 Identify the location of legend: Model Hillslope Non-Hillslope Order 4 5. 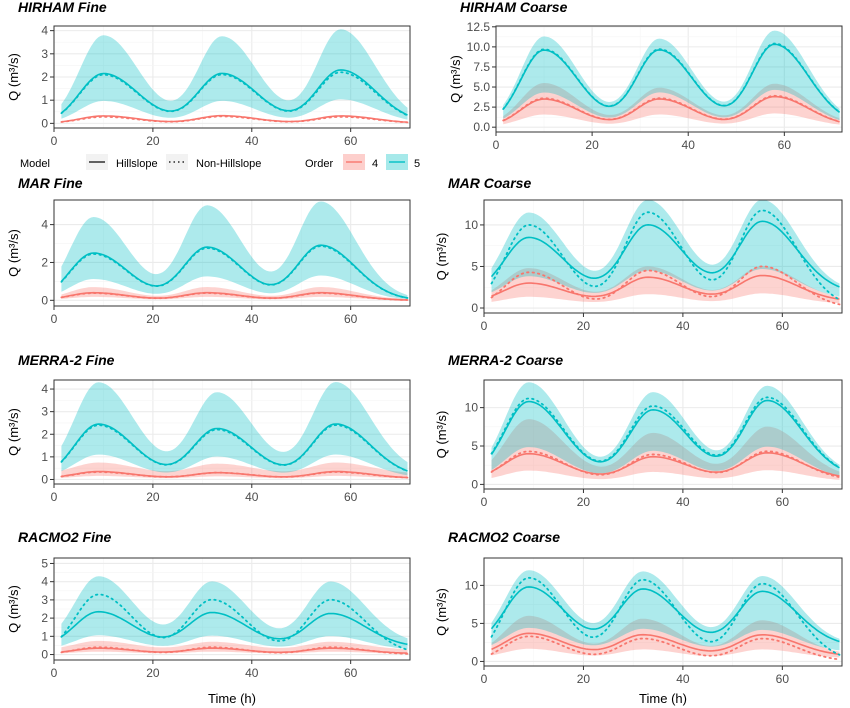
(220, 162).